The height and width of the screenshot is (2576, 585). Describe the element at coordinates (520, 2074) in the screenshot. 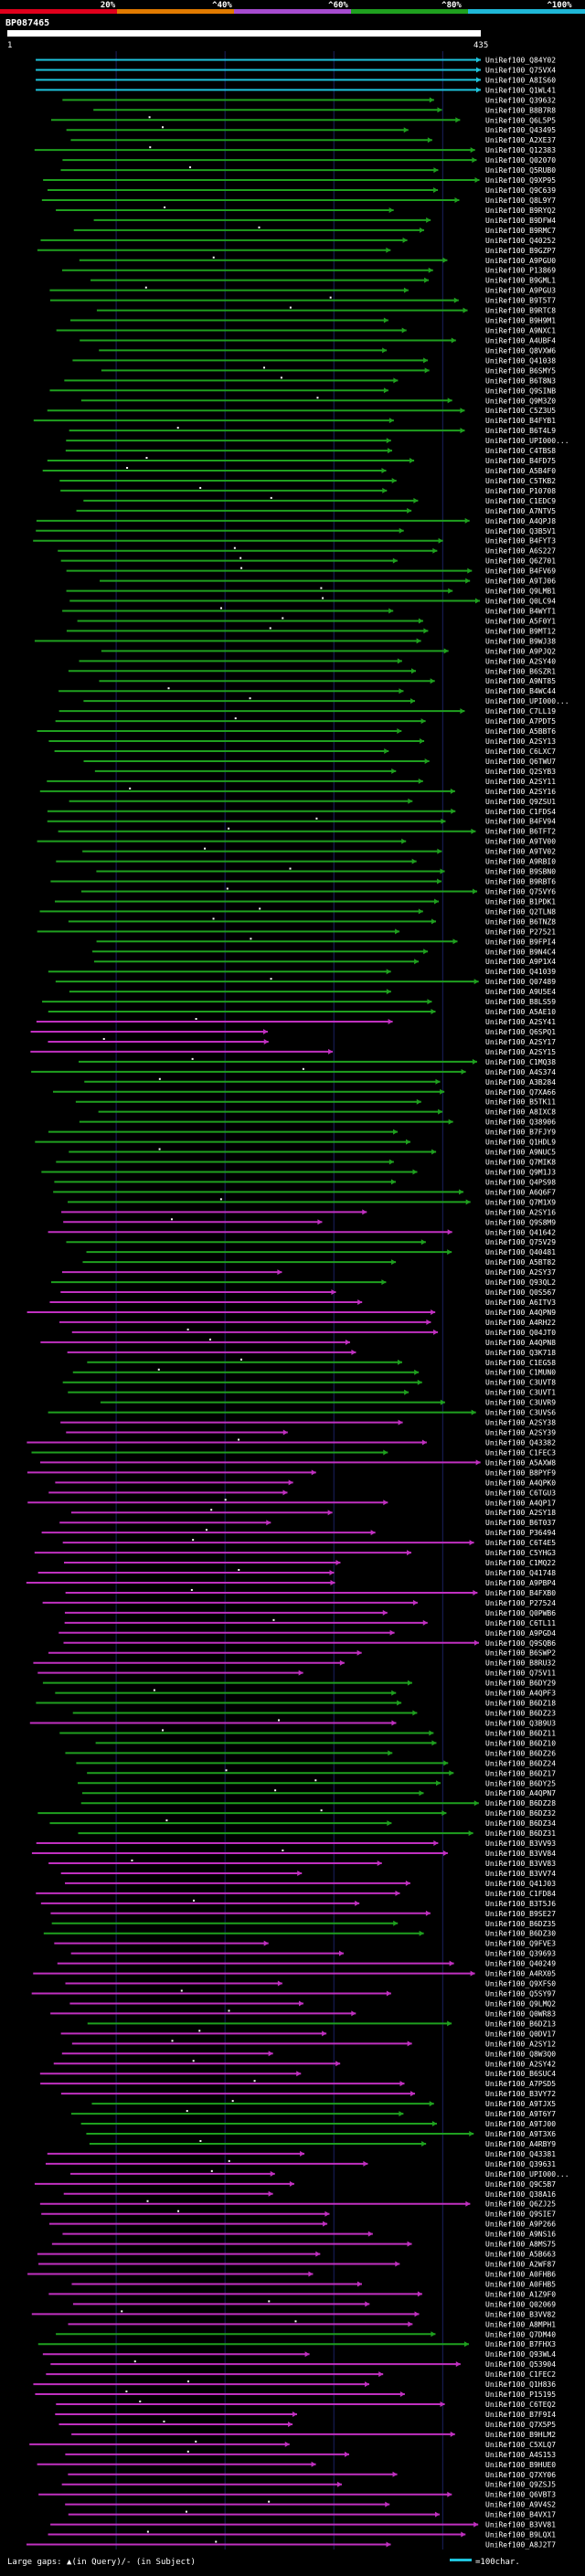

I see `hit-label: UniRef100_B6SUC4` at that location.